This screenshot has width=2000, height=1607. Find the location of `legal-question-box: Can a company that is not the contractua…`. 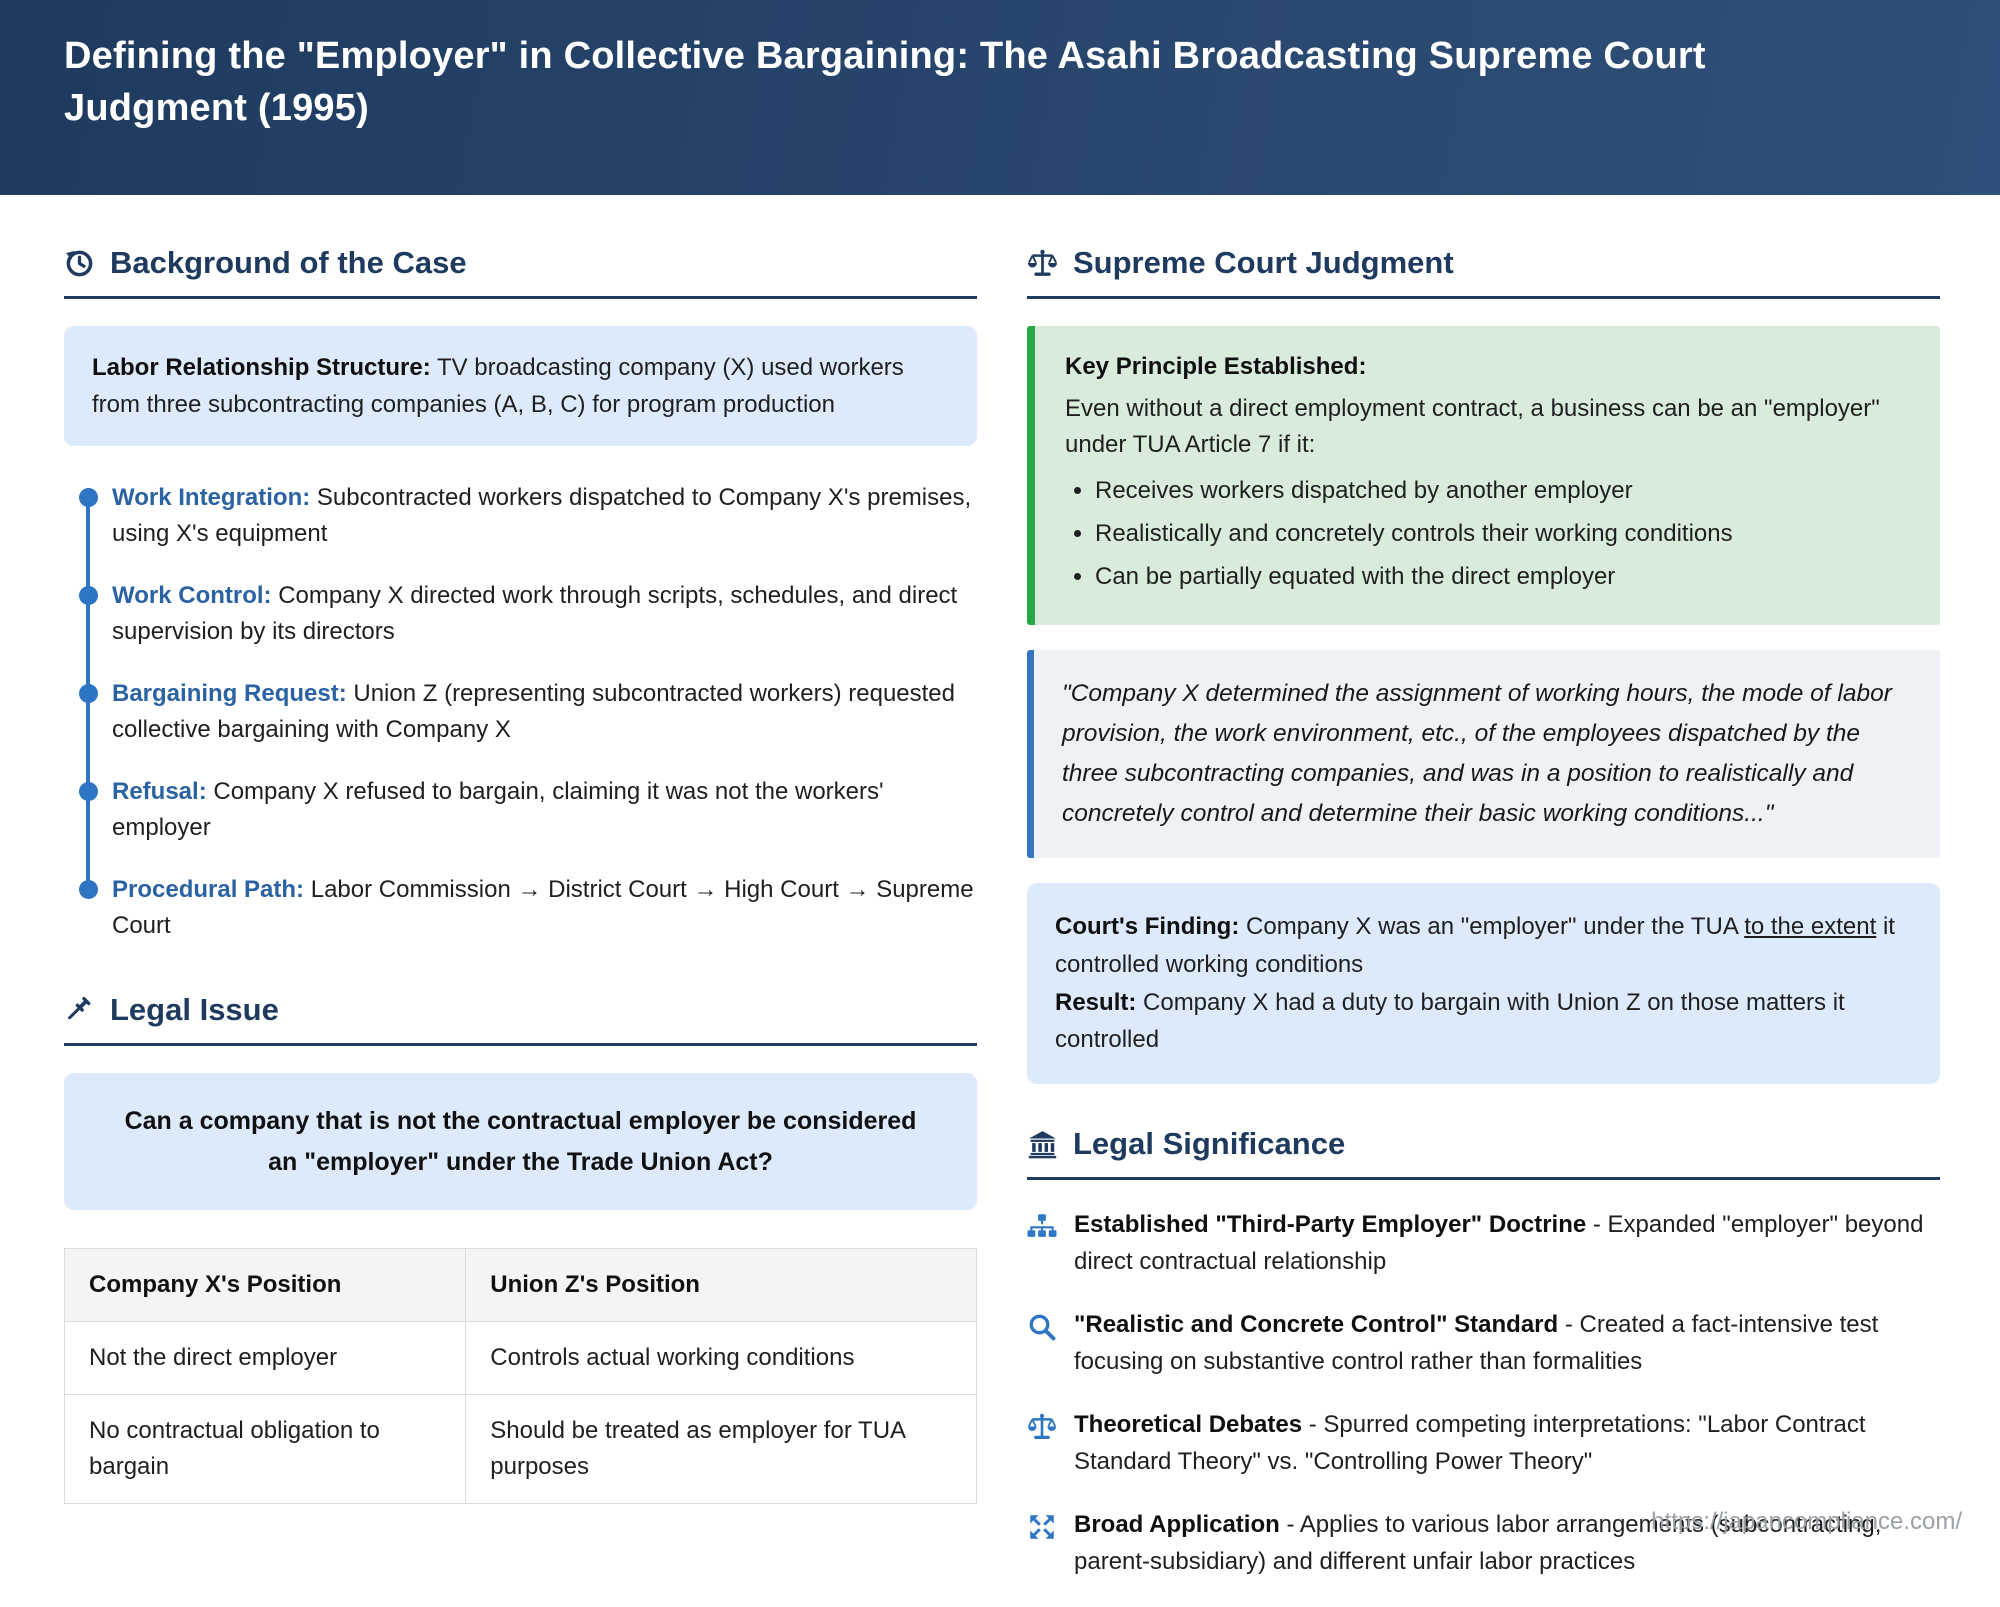

legal-question-box: Can a company that is not the contractua… is located at coordinates (520, 1142).